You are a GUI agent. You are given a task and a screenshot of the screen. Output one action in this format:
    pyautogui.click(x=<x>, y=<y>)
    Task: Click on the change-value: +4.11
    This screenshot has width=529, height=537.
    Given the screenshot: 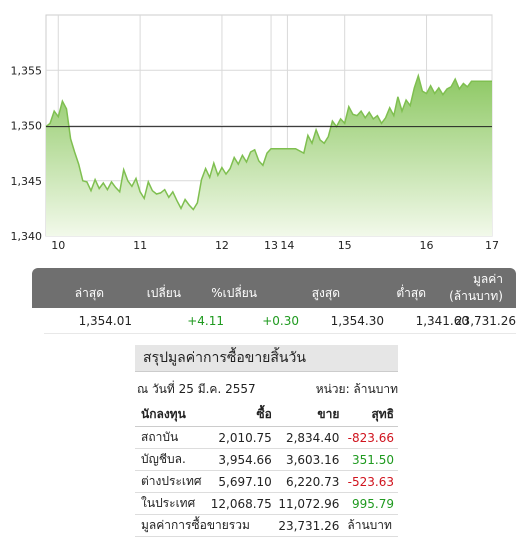 What is the action you would take?
    pyautogui.click(x=205, y=321)
    